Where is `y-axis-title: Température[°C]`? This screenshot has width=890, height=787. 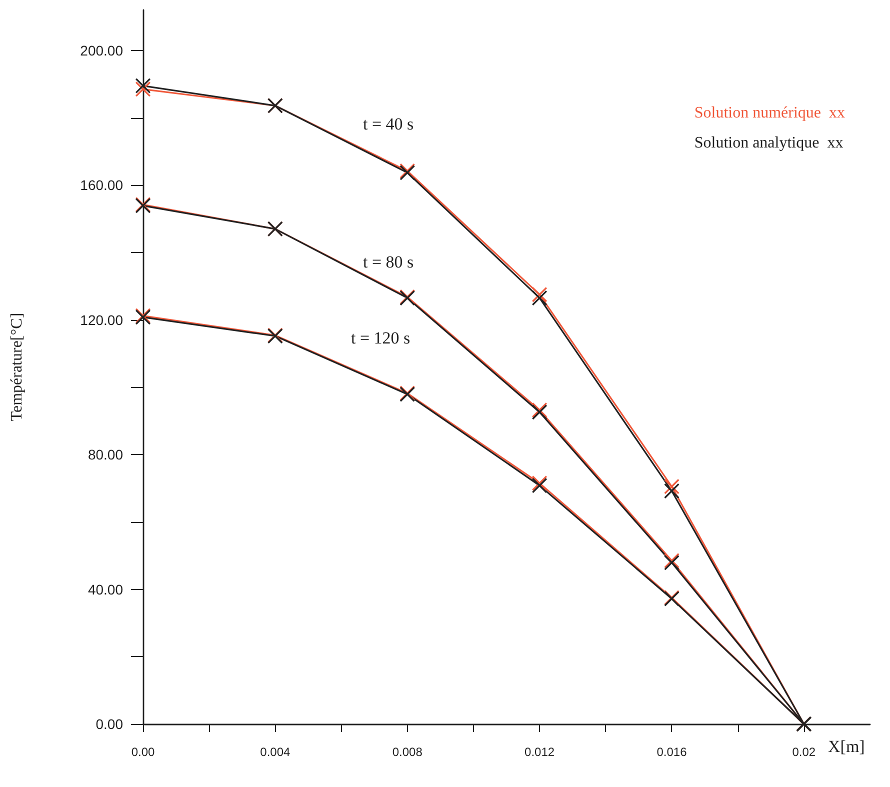
y-axis-title: Température[°C] is located at coordinates (17, 367).